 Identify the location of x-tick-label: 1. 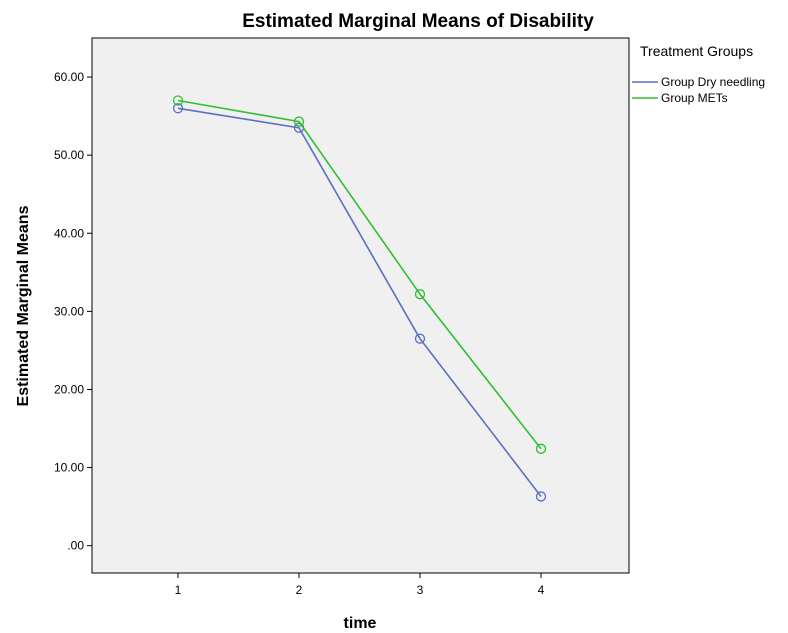
(178, 590).